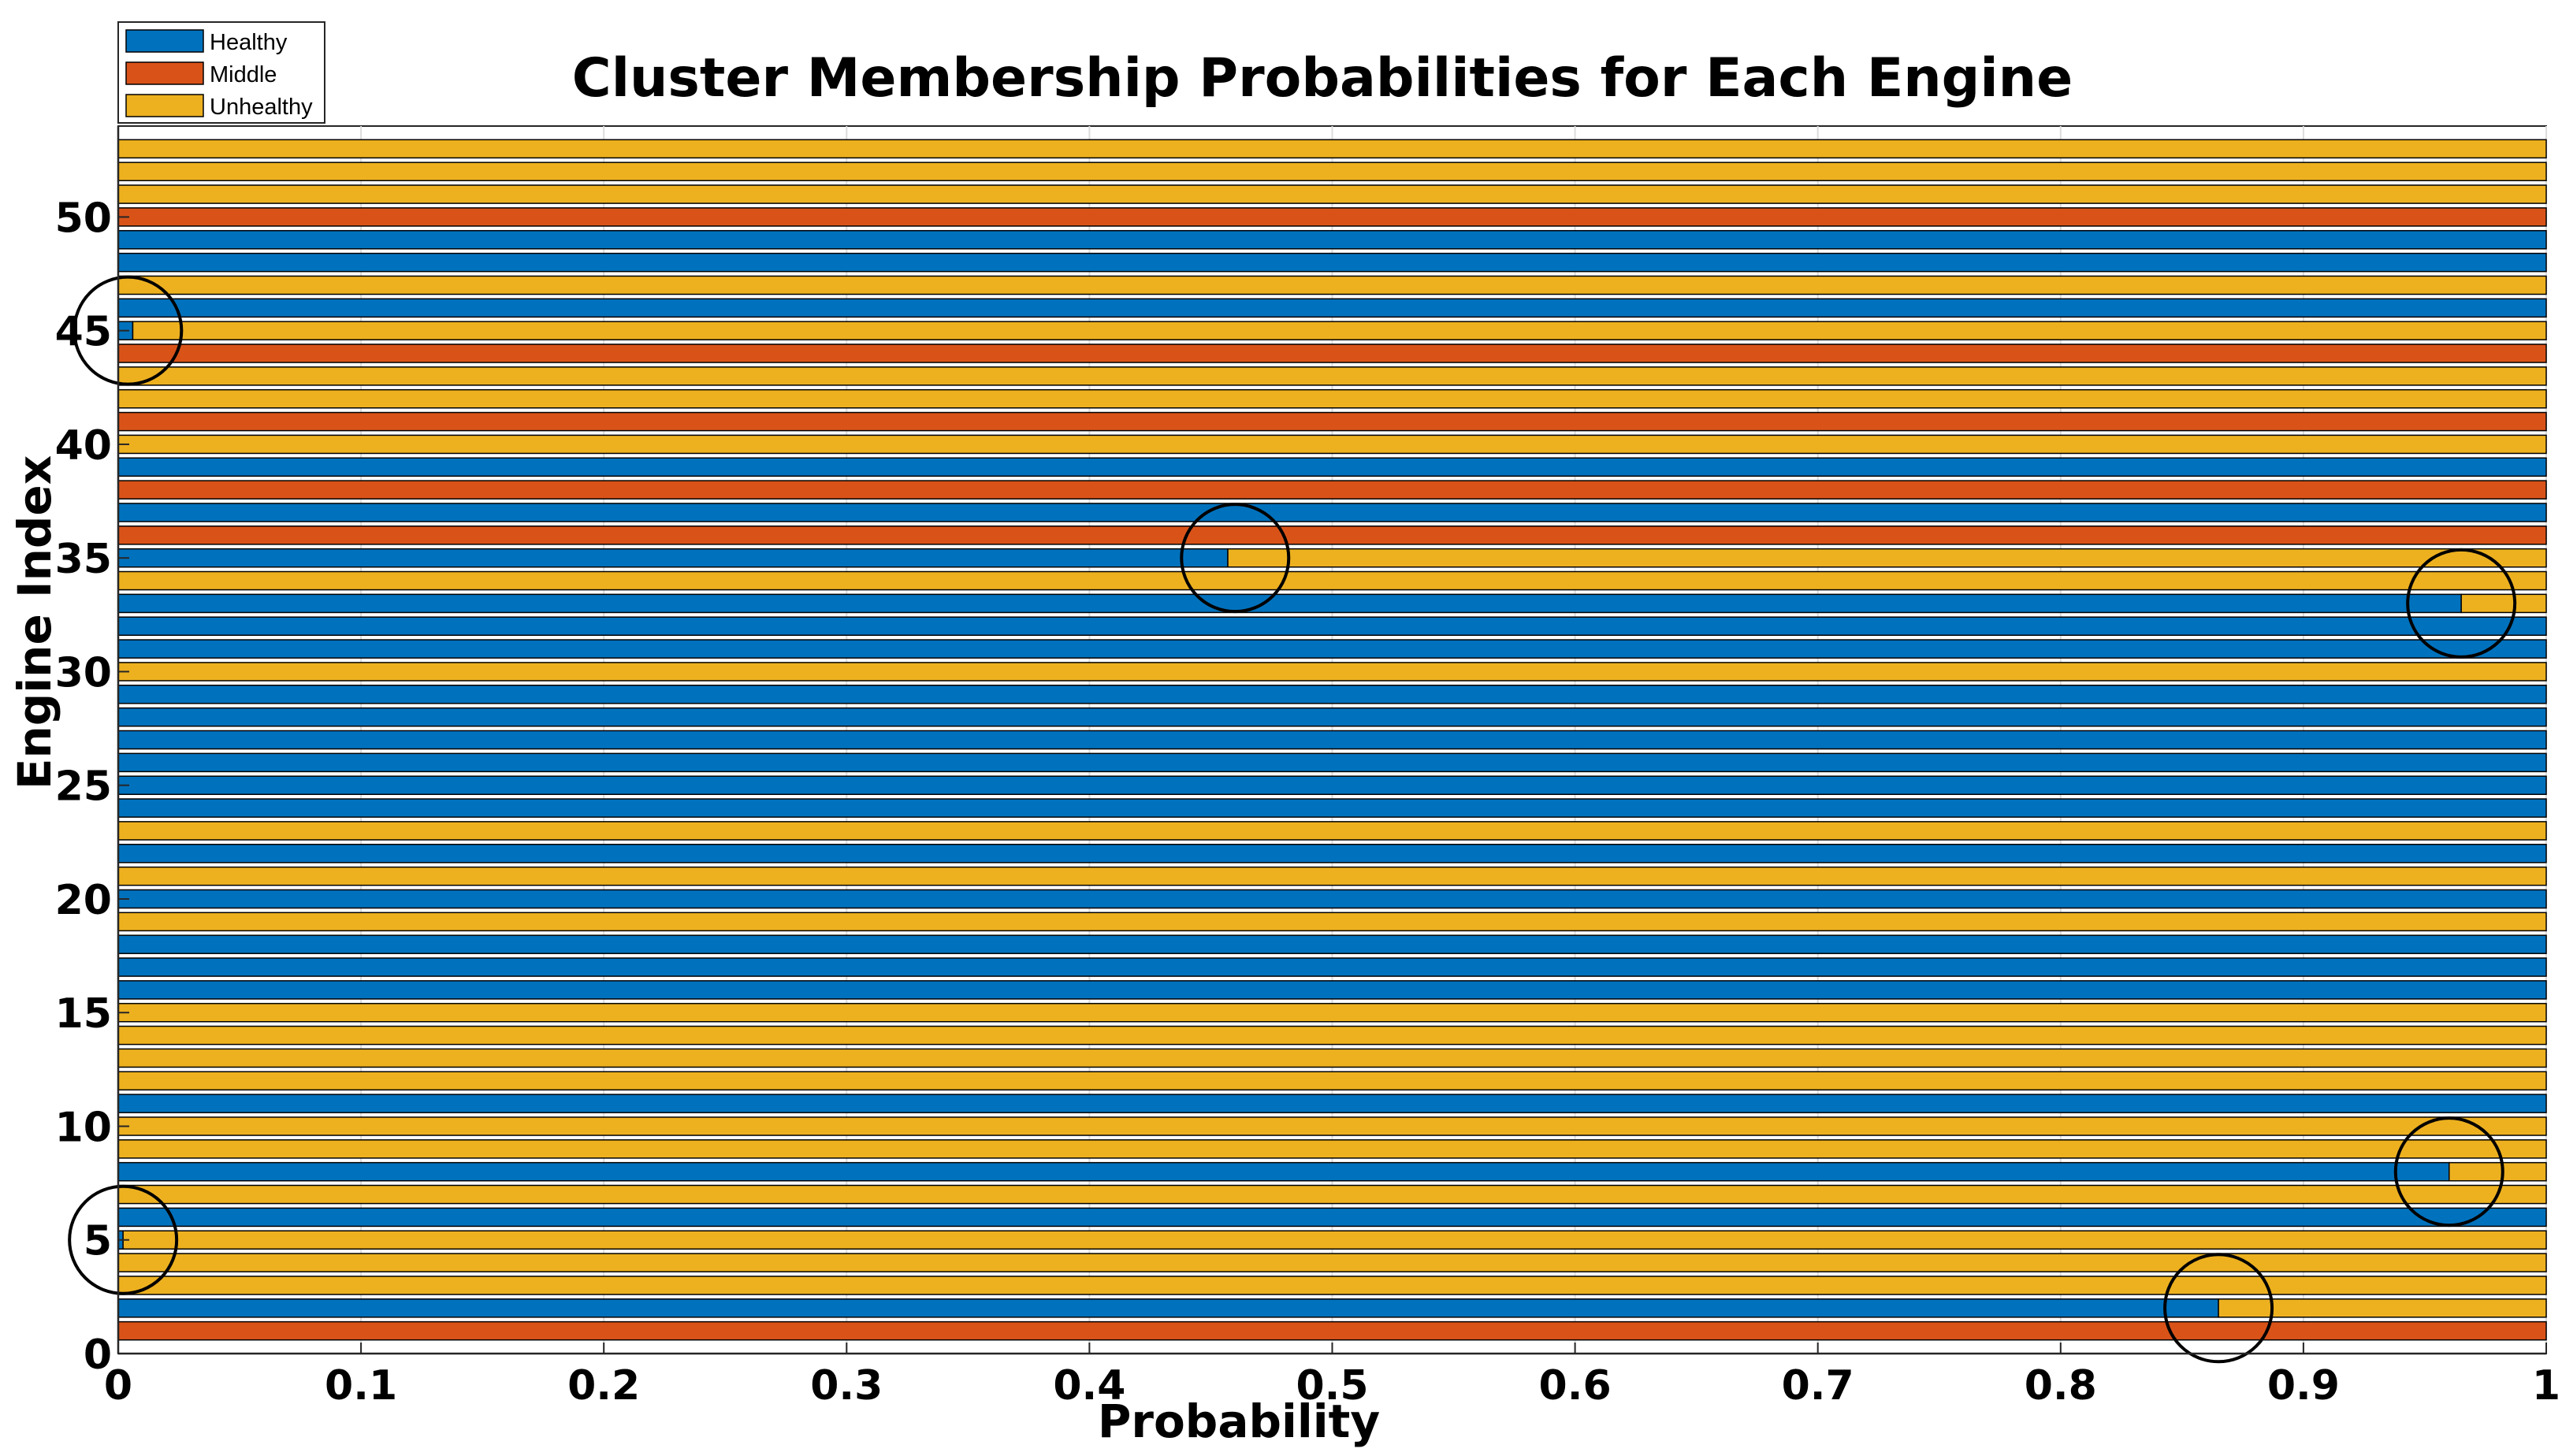 This screenshot has width=2562, height=1456. Describe the element at coordinates (164, 41) in the screenshot. I see `legend-swatch-healthy` at that location.